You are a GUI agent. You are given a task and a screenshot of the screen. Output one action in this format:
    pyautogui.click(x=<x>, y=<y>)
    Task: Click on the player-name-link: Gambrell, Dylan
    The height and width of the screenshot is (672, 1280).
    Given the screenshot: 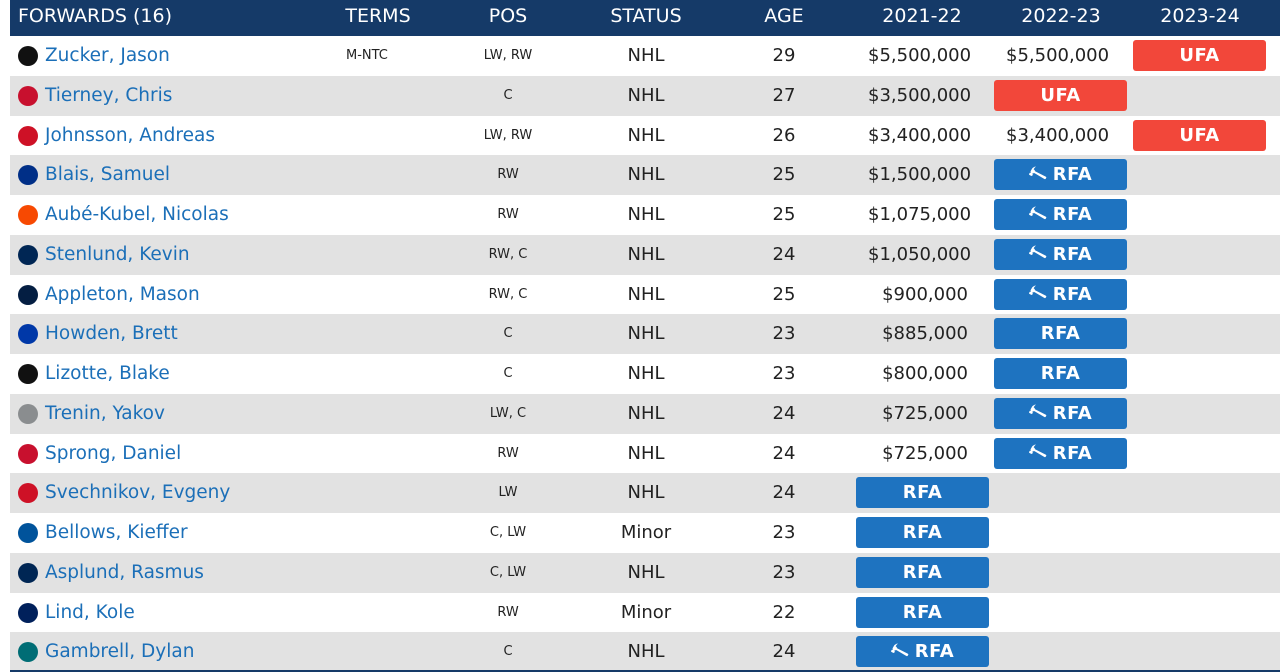 What is the action you would take?
    pyautogui.click(x=120, y=652)
    